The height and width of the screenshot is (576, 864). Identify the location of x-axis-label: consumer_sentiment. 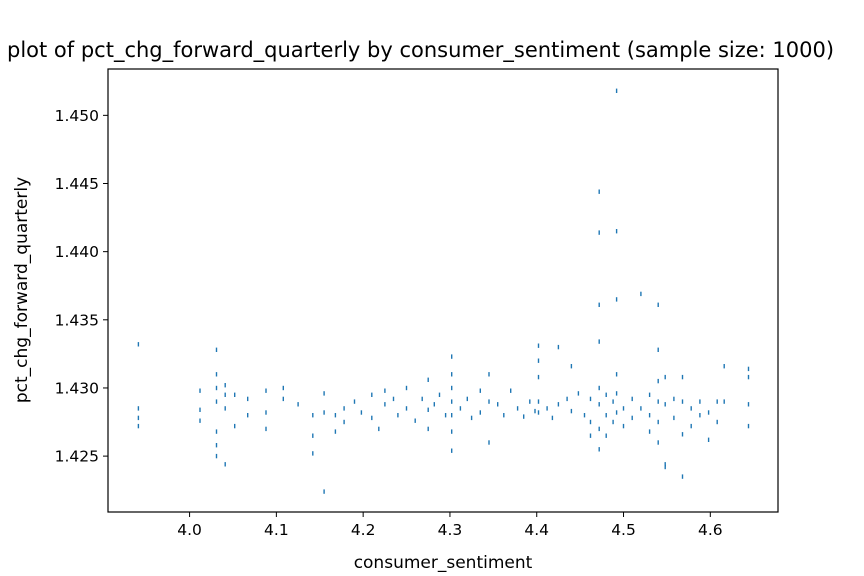
(443, 563).